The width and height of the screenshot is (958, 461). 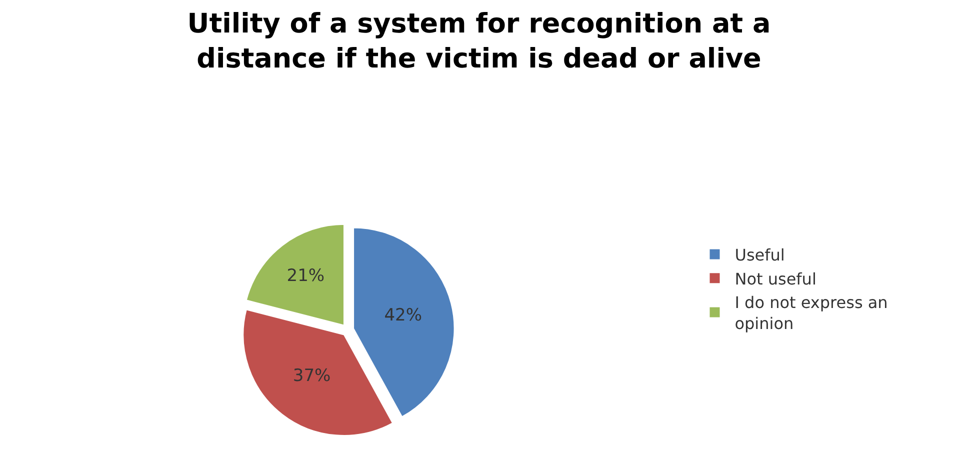 I want to click on data-label: 42%, so click(x=403, y=316).